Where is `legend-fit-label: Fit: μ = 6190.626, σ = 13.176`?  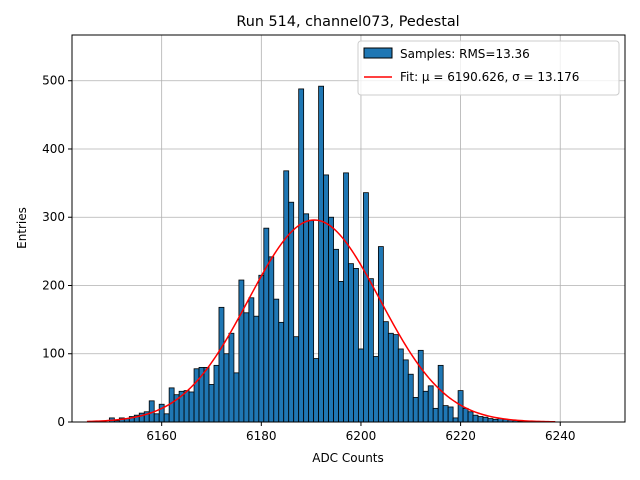
legend-fit-label: Fit: μ = 6190.626, σ = 13.176 is located at coordinates (489, 77).